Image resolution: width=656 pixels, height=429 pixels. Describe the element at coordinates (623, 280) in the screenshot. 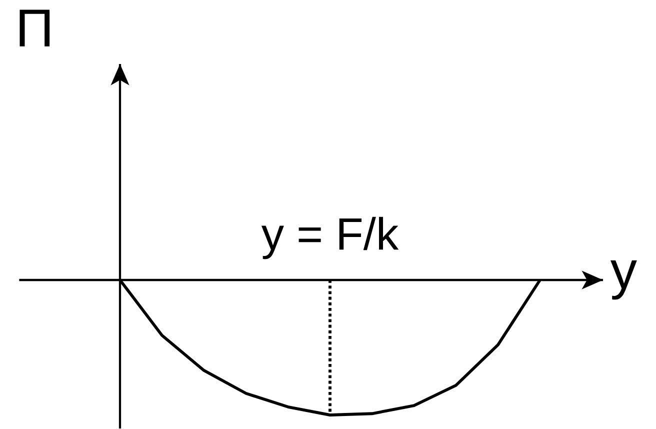

I see `x-axis-title: y` at that location.